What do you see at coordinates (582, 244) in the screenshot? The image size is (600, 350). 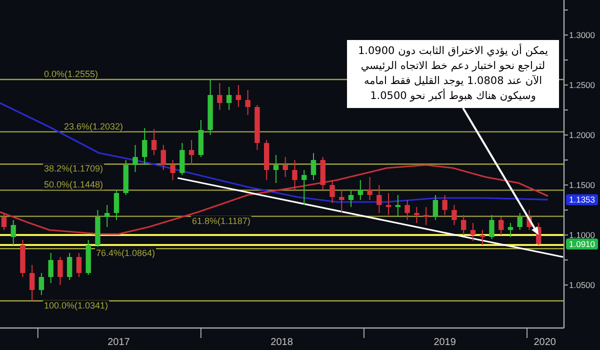 I see `annotation: 1.0910` at bounding box center [582, 244].